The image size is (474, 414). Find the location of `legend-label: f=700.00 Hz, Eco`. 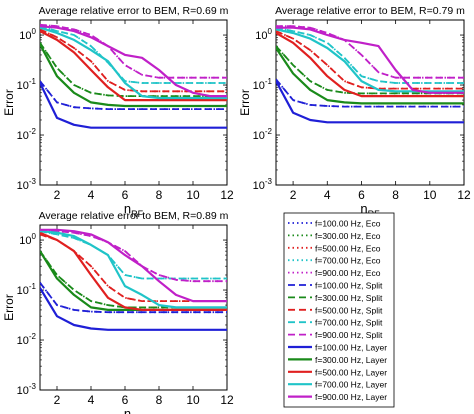

legend-label: f=700.00 Hz, Eco is located at coordinates (348, 261).